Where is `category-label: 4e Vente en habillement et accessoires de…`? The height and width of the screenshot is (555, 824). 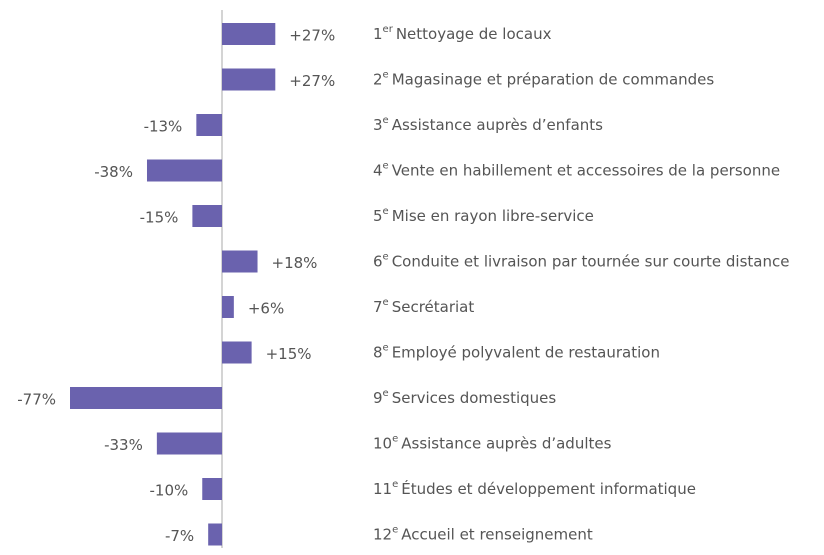 category-label: 4e Vente en habillement et accessoires de… is located at coordinates (576, 170).